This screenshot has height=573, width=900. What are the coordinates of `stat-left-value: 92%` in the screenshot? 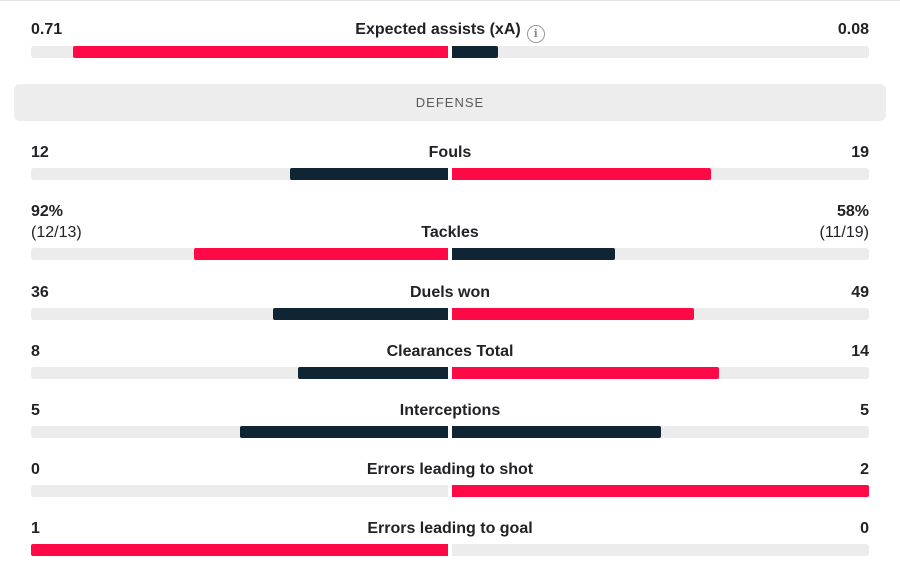 It's located at (47, 211).